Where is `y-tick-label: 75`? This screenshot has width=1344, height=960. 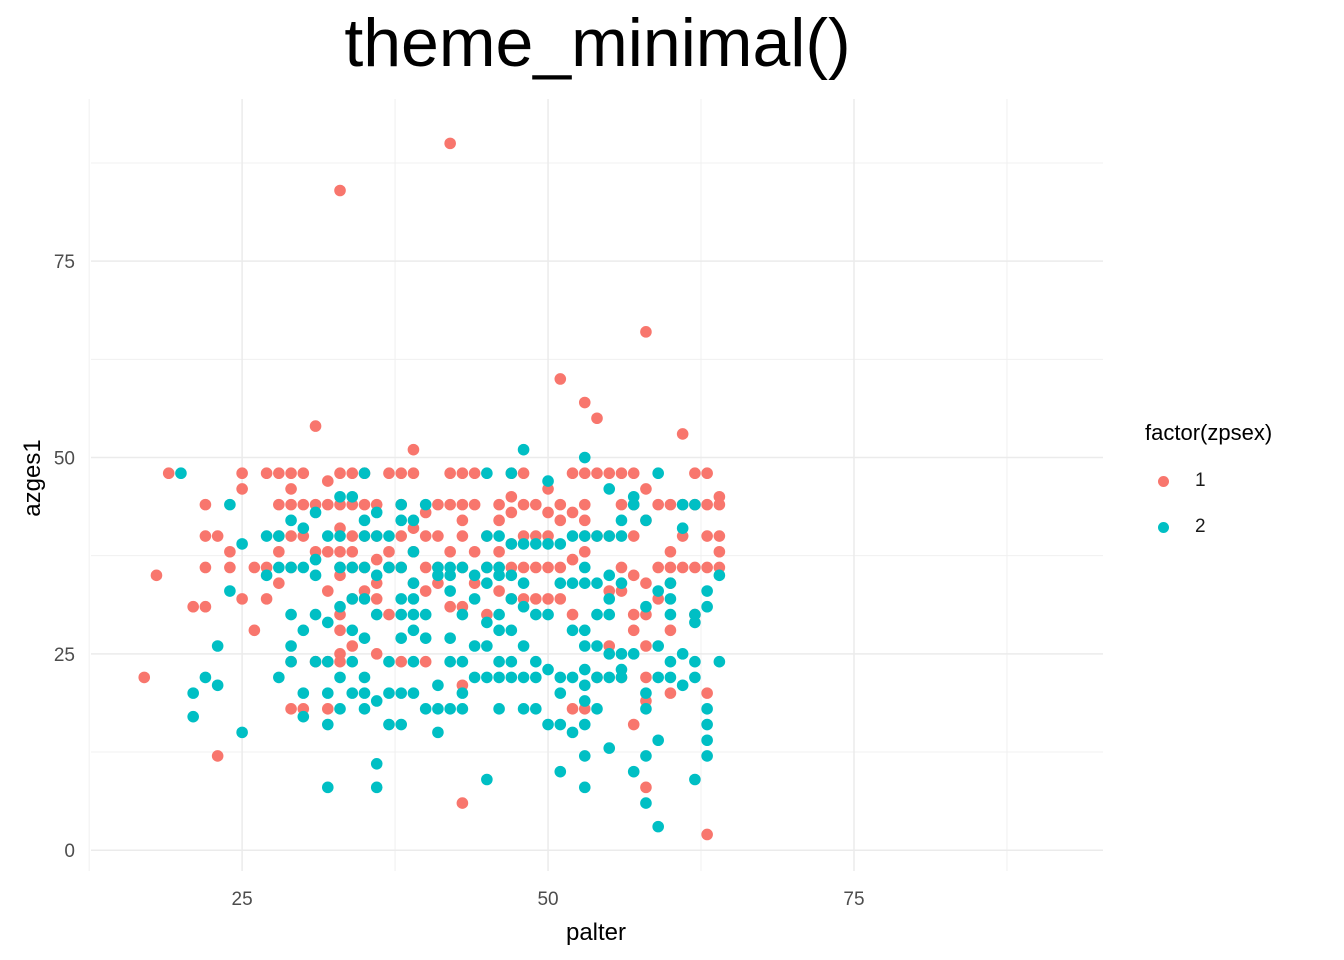
y-tick-label: 75 is located at coordinates (64, 262).